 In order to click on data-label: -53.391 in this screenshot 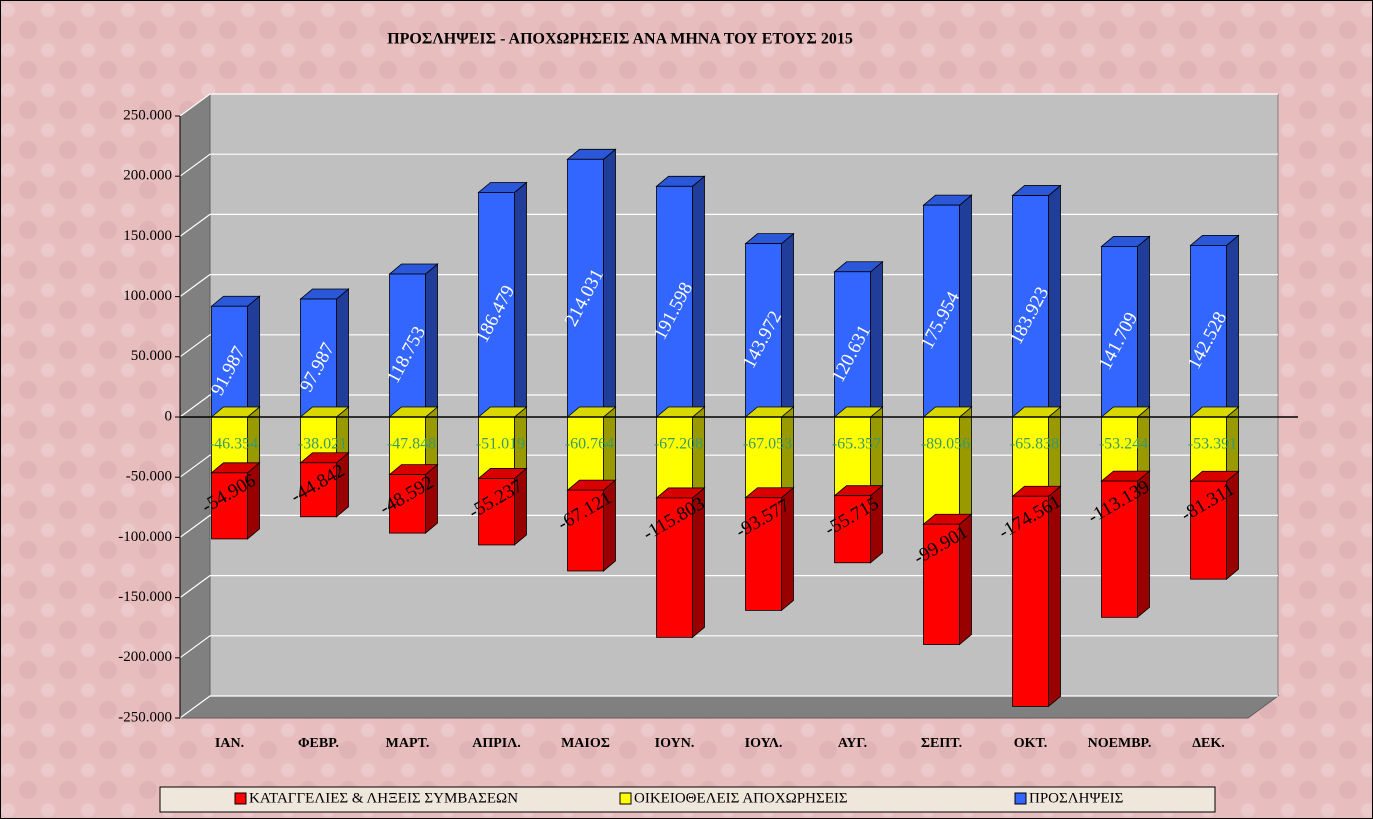, I will do `click(1212, 444)`.